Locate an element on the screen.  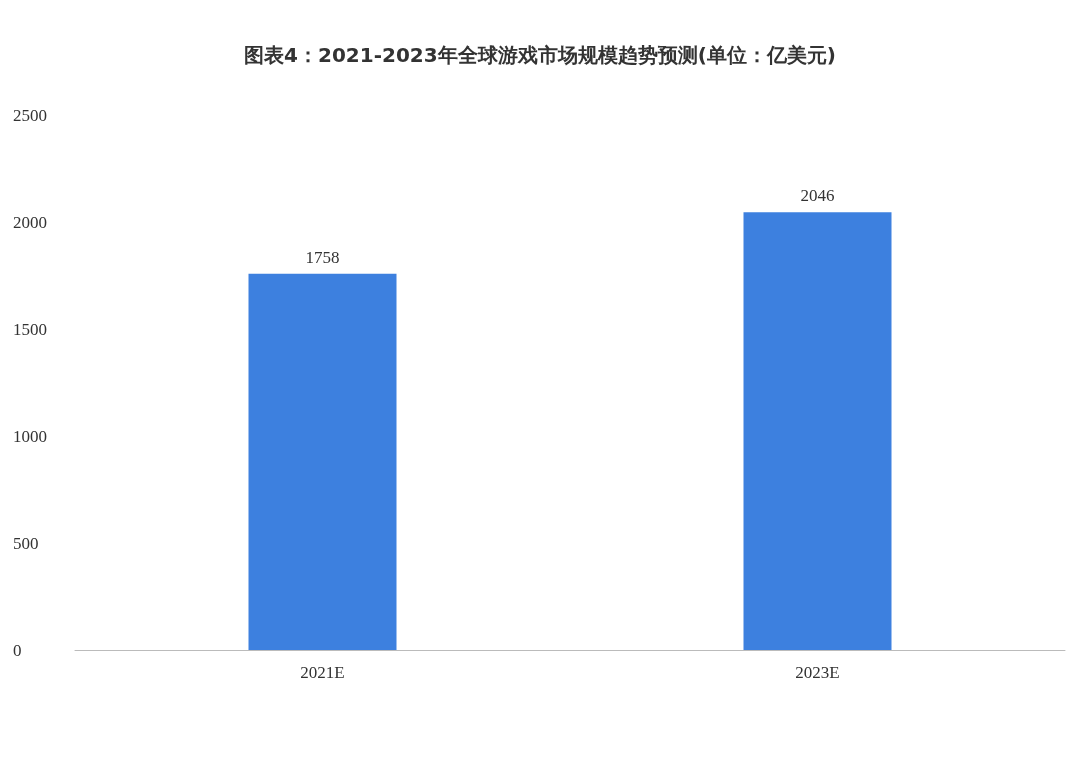
y-tick-label: 1500 is located at coordinates (30, 329).